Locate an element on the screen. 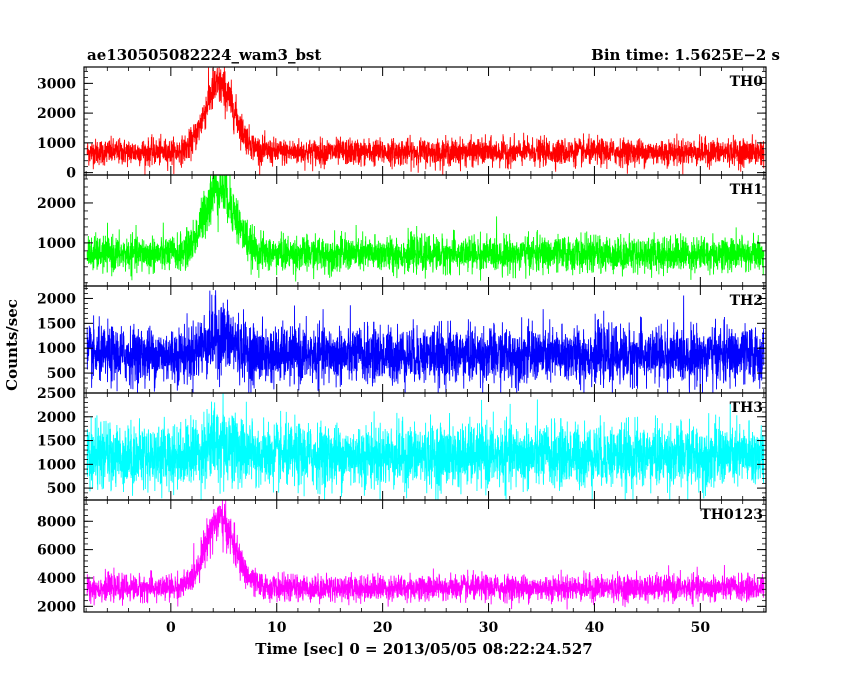  panel-th1: 1000 2000 TH1 is located at coordinates (402, 230).